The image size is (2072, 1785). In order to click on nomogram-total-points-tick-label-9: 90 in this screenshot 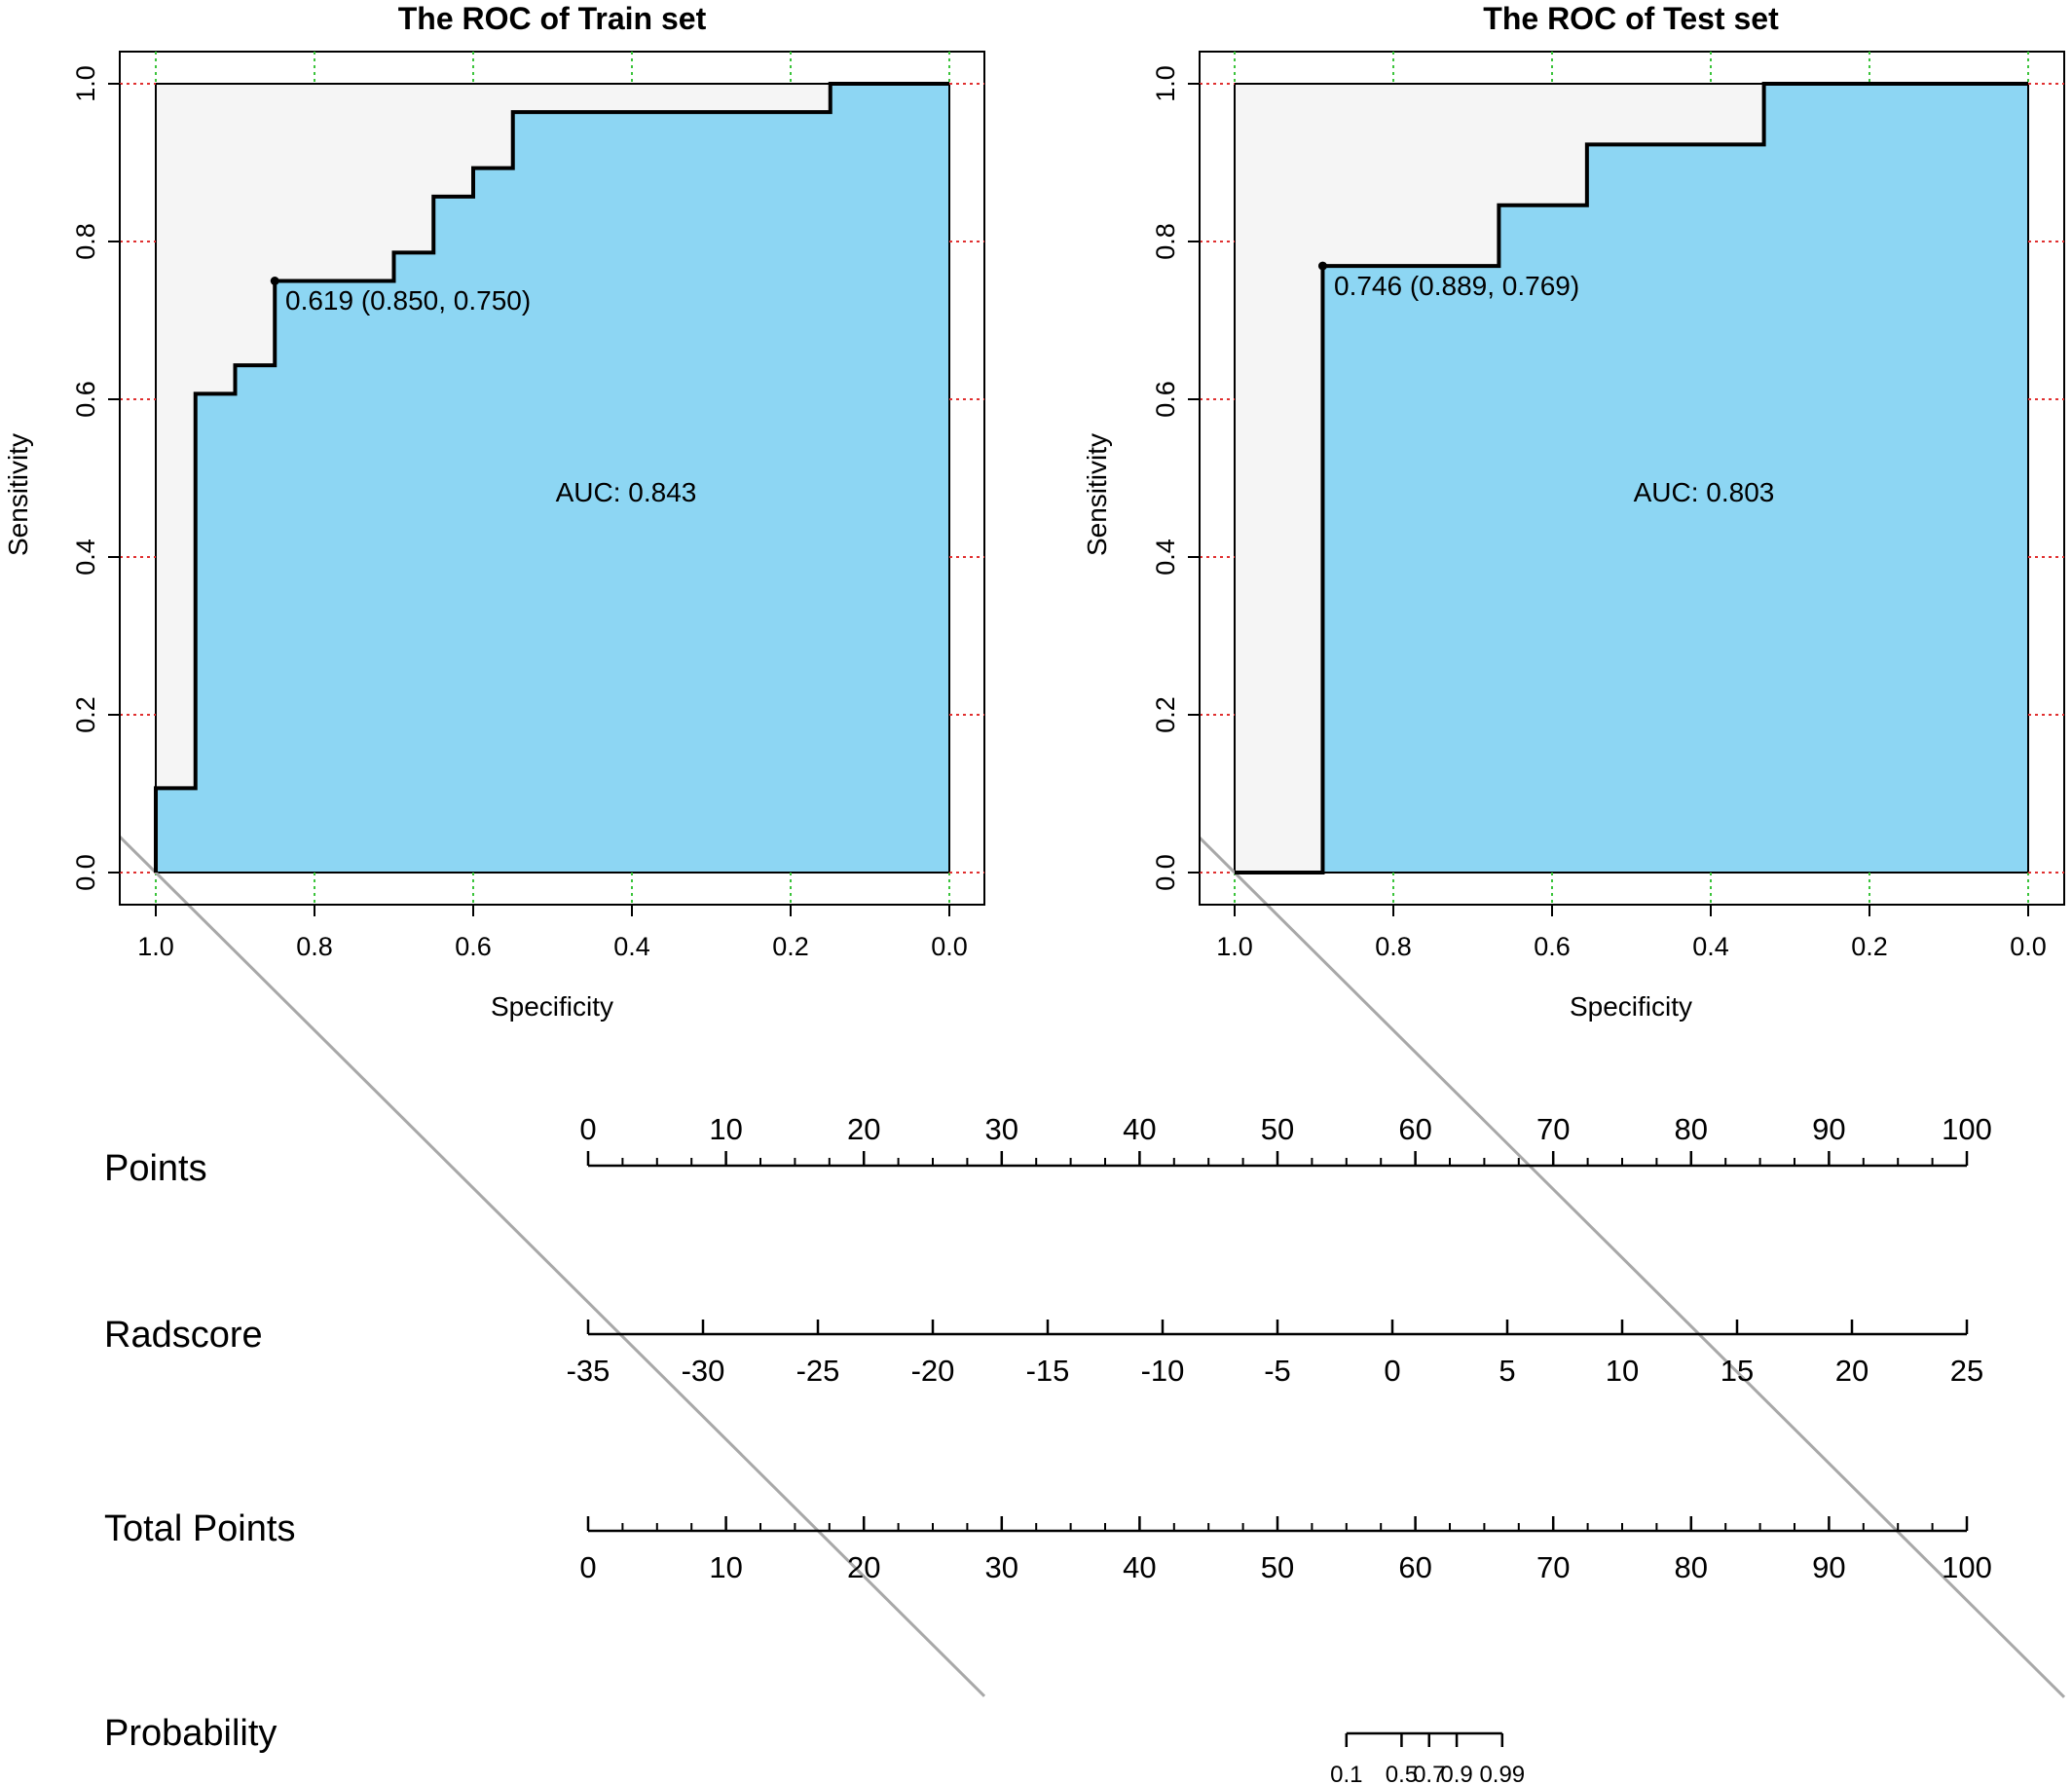, I will do `click(1828, 1567)`.